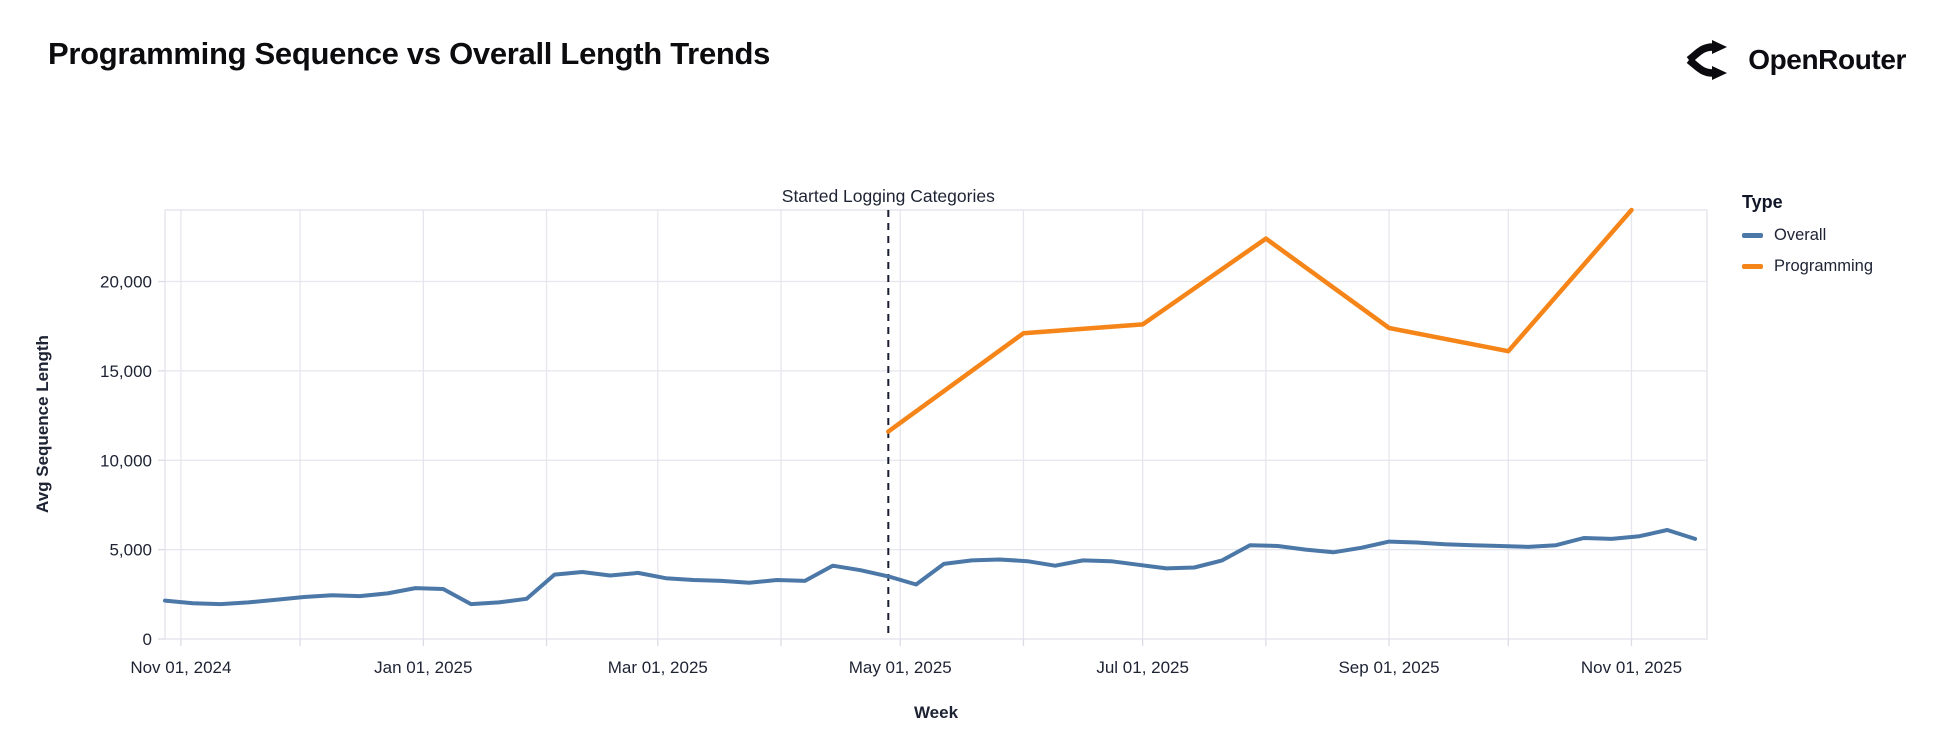 The image size is (1938, 734). What do you see at coordinates (130, 550) in the screenshot?
I see `y-tick-label: 5,000` at bounding box center [130, 550].